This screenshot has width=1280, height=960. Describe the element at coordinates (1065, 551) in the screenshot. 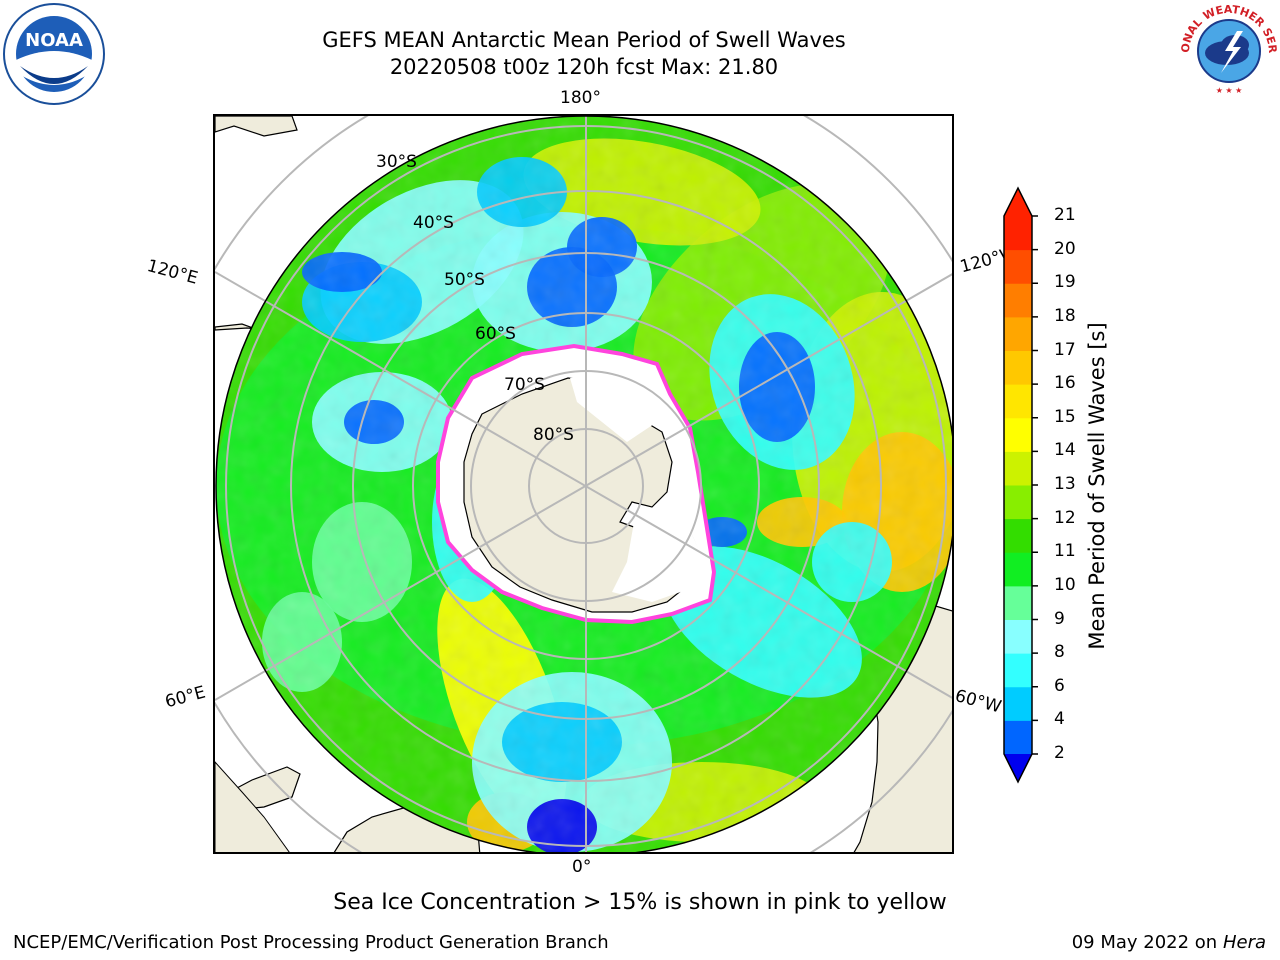

I see `colorbar-tick-label: 11` at that location.